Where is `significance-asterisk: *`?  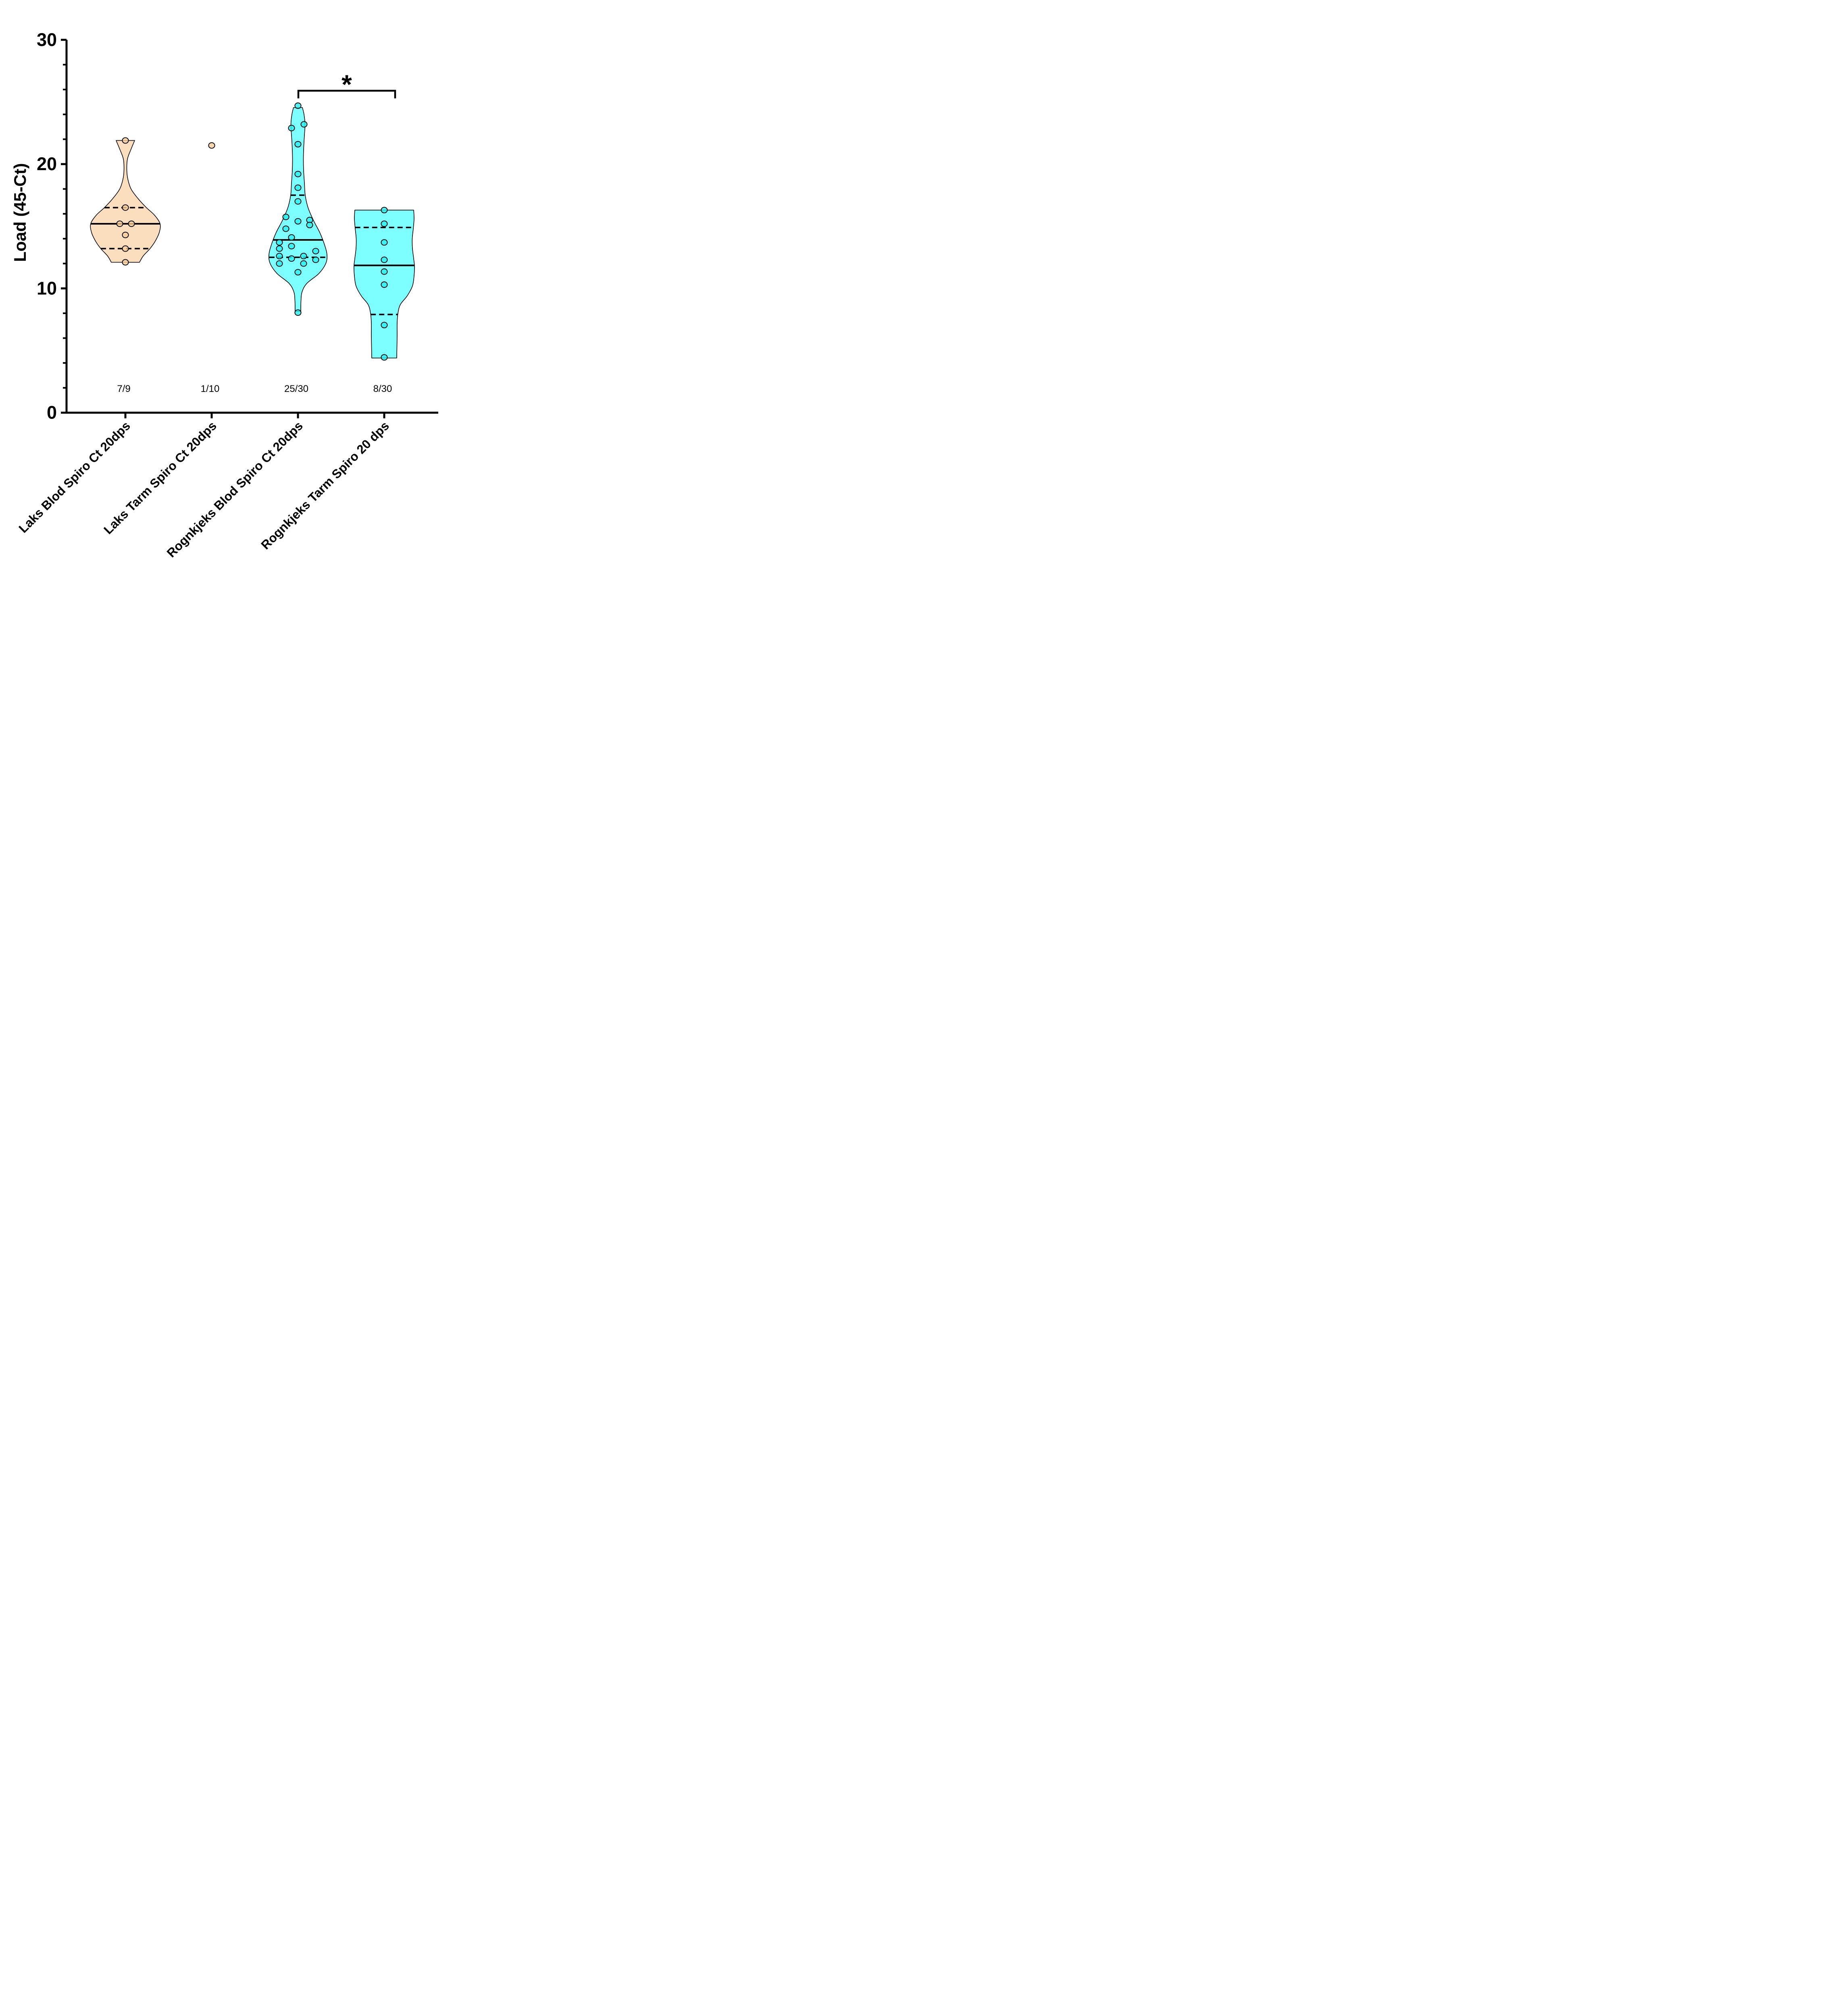
significance-asterisk: * is located at coordinates (347, 84).